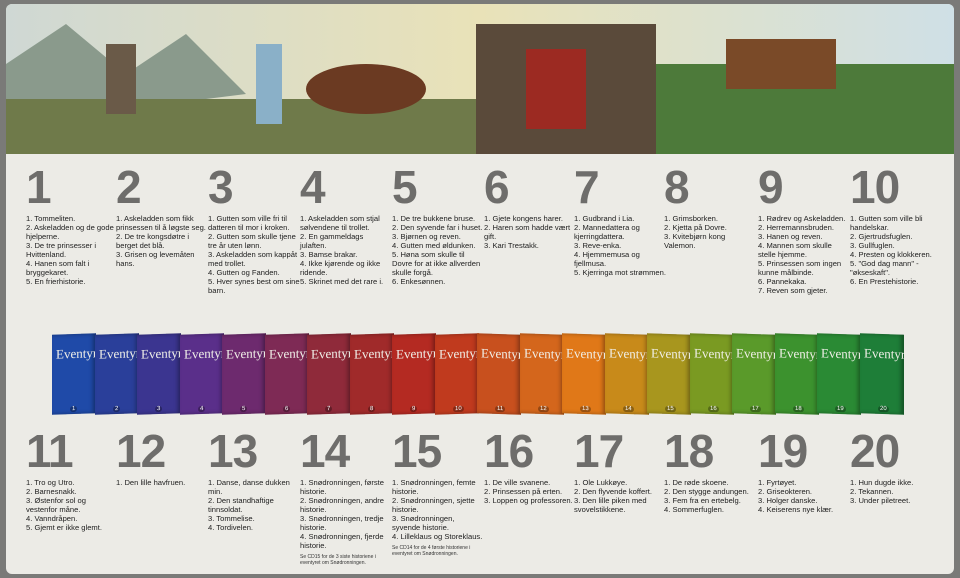 This screenshot has height=578, width=960. What do you see at coordinates (782, 281) in the screenshot?
I see `story-title: 6. Pannekaka.` at bounding box center [782, 281].